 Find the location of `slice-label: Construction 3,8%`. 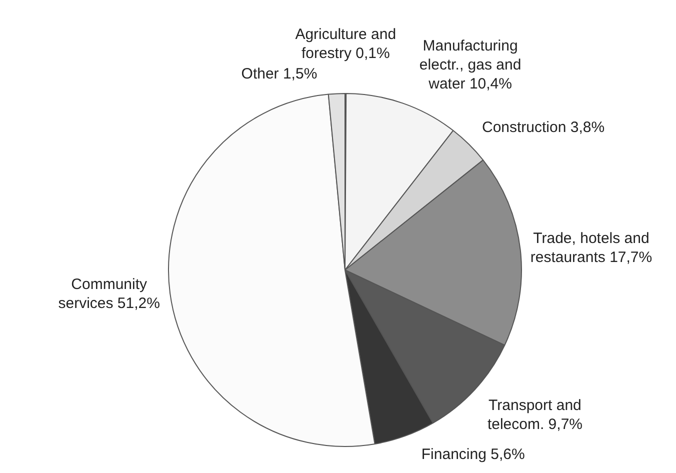

slice-label: Construction 3,8% is located at coordinates (543, 127).